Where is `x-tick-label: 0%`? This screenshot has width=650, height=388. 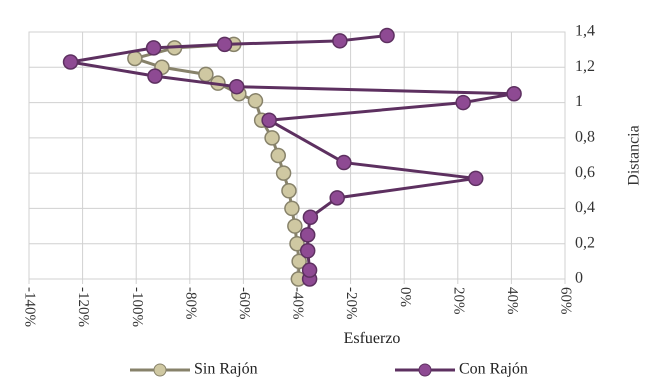
x-tick-label: 0% is located at coordinates (404, 297).